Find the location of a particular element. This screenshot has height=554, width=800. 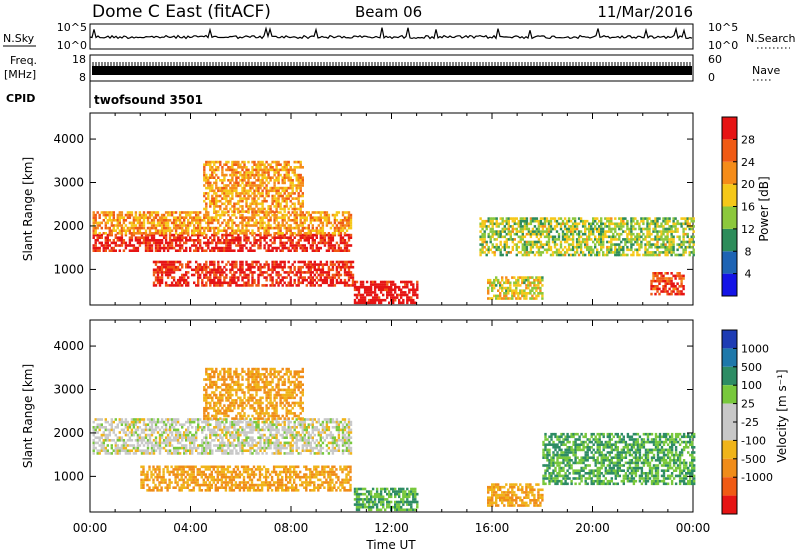

nsky-tick-bottom-right: 10^0 is located at coordinates (723, 45).